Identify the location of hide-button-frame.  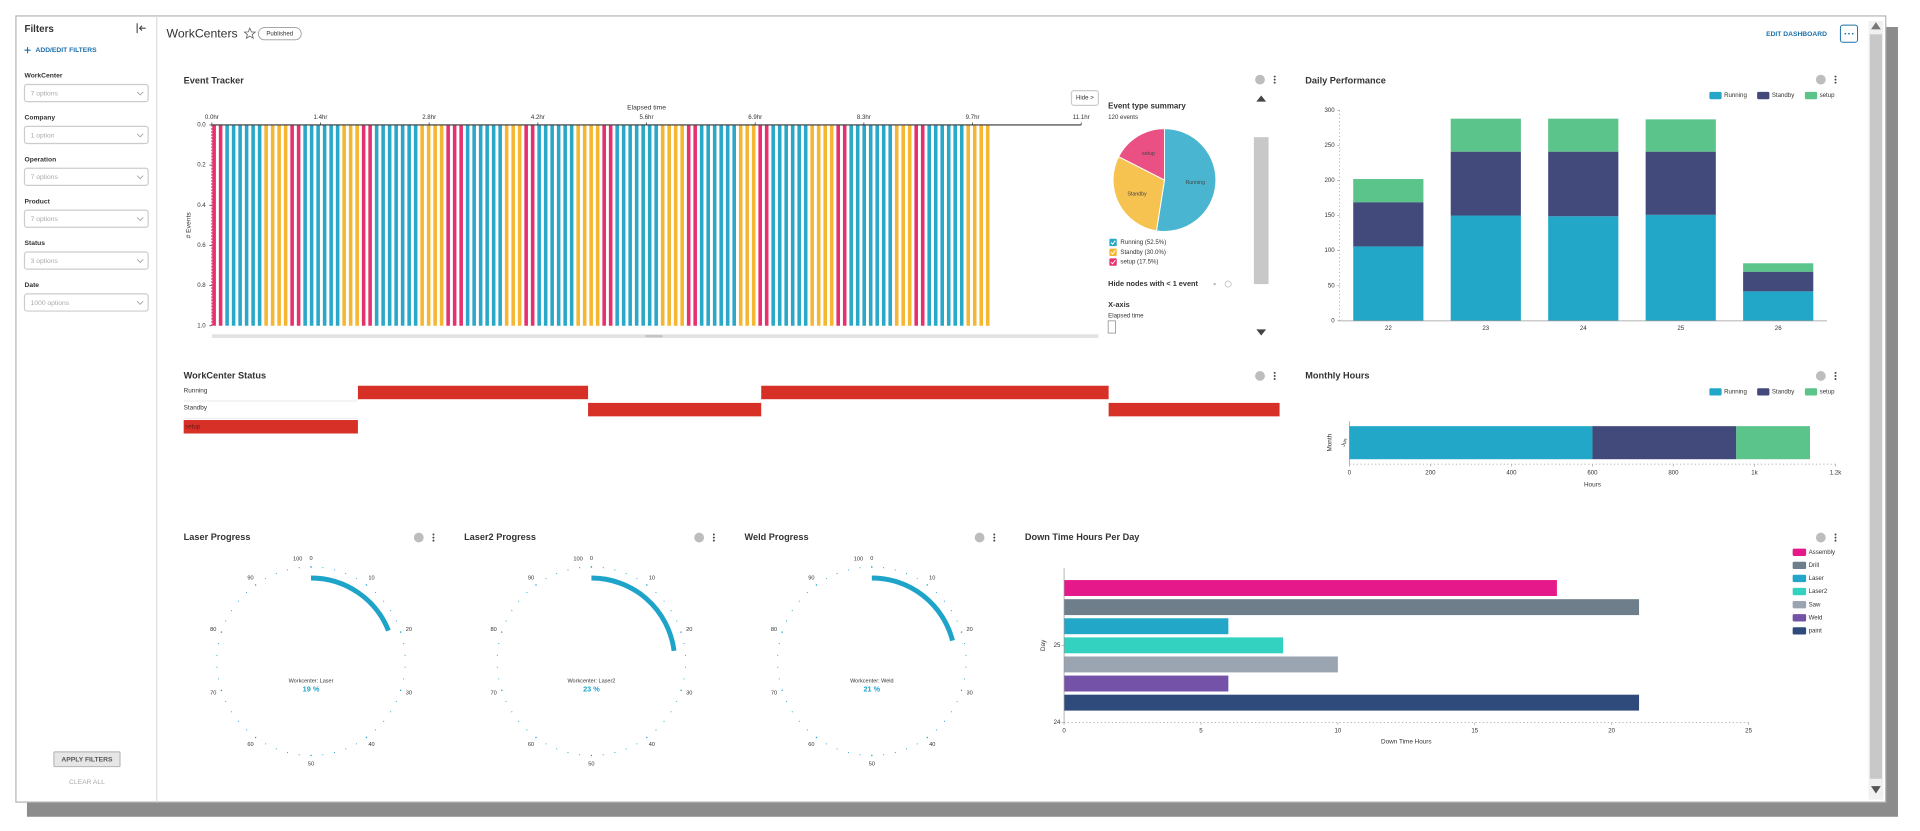
(1084, 98).